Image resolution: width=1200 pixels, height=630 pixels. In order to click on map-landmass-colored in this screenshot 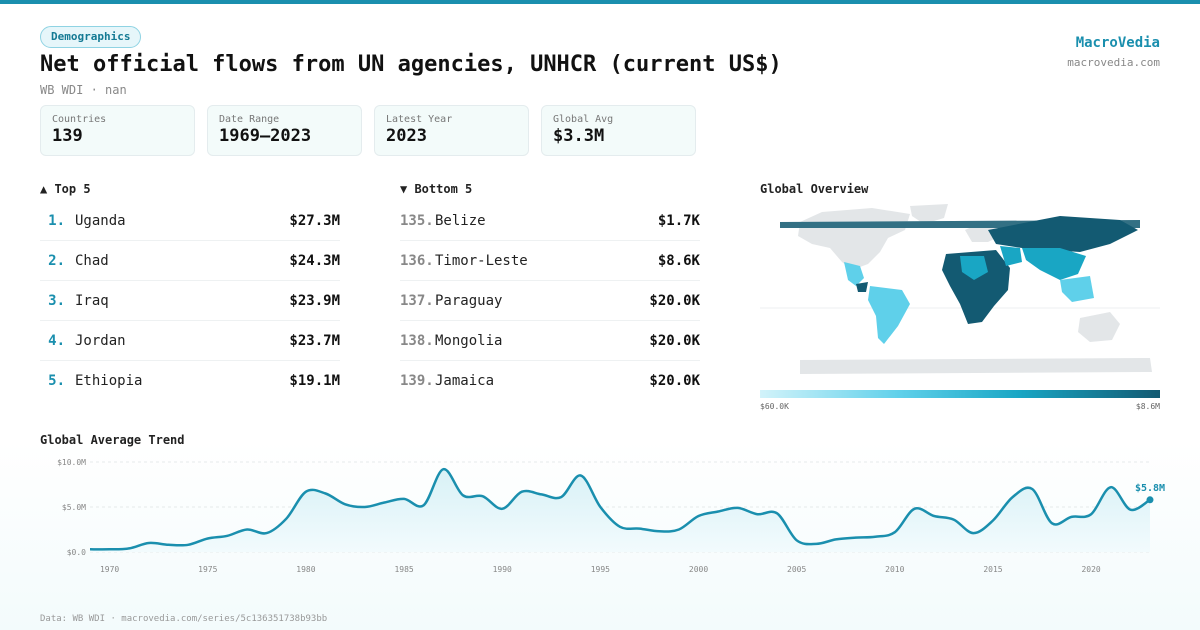, I will do `click(991, 280)`.